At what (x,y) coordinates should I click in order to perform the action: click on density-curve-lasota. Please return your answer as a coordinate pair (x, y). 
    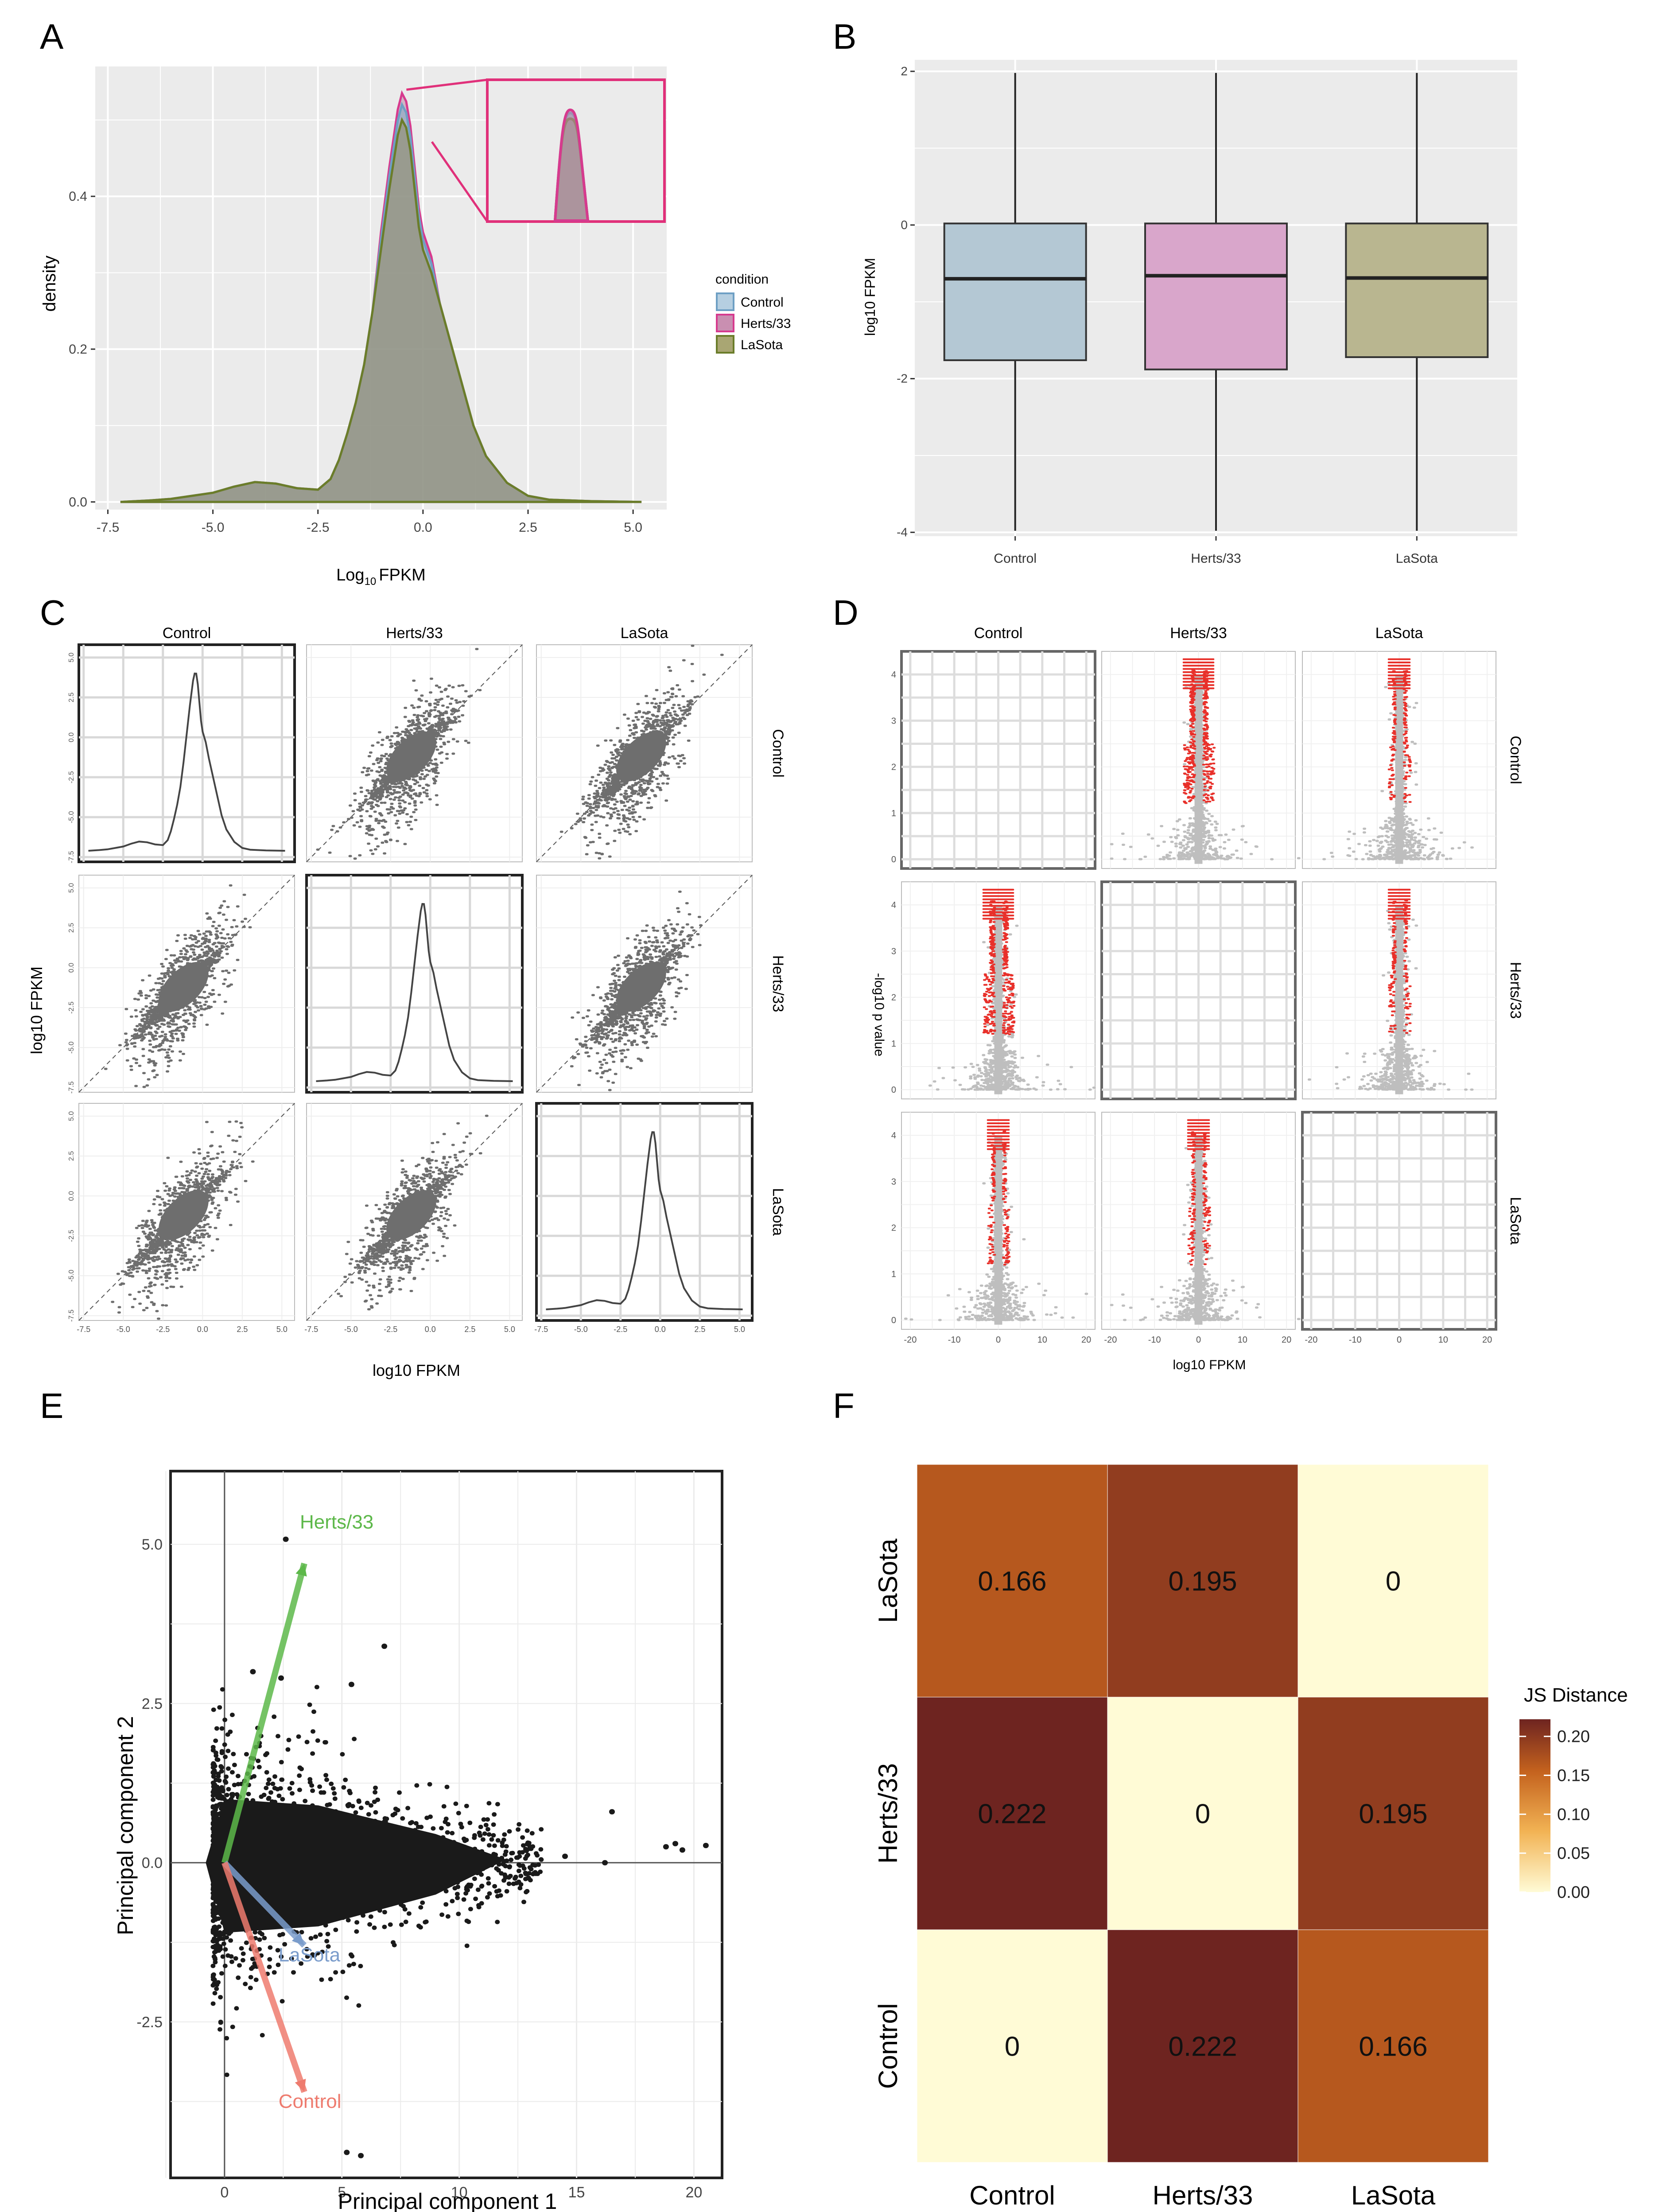
    Looking at the image, I should click on (381, 310).